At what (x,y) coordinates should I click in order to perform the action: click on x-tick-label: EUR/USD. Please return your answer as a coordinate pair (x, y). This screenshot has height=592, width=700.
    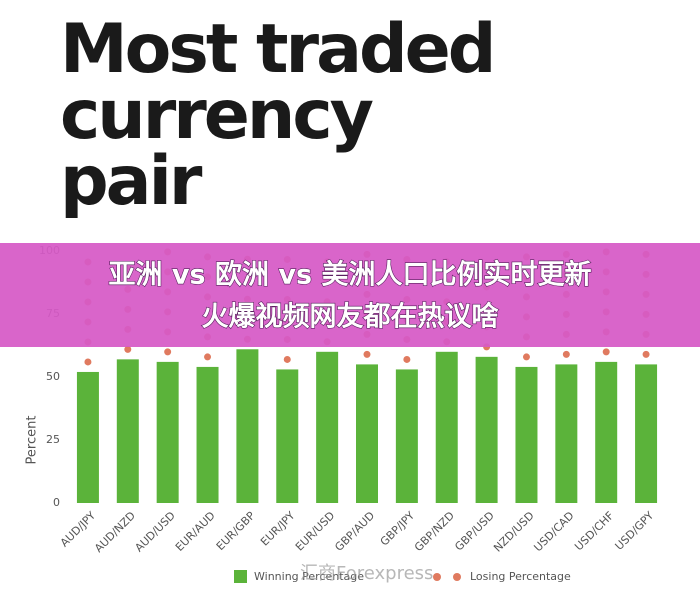
    Looking at the image, I should click on (315, 531).